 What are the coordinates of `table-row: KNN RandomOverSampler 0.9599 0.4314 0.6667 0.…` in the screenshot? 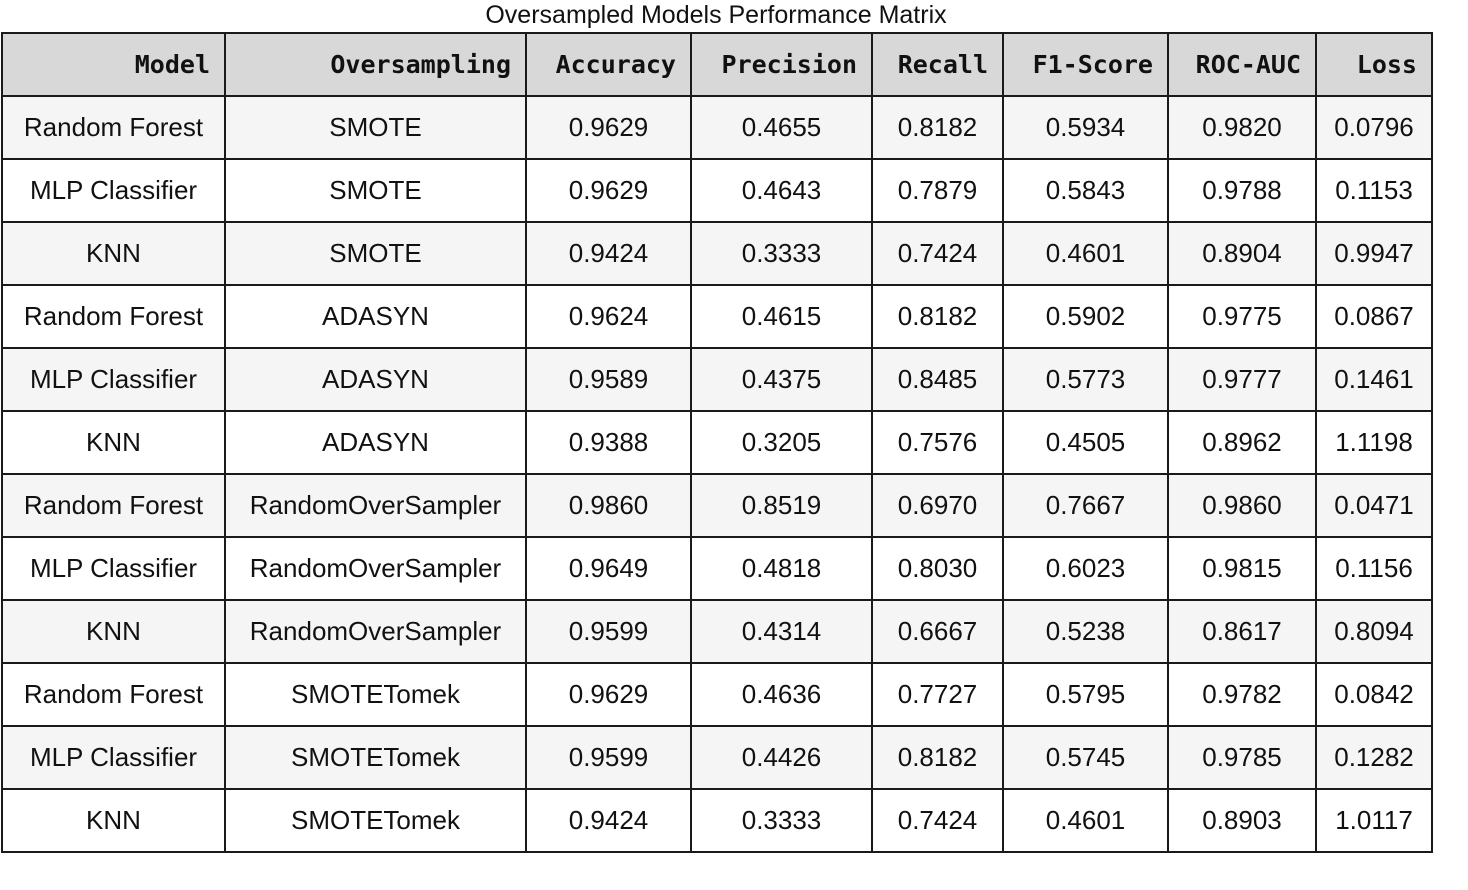 It's located at (717, 631).